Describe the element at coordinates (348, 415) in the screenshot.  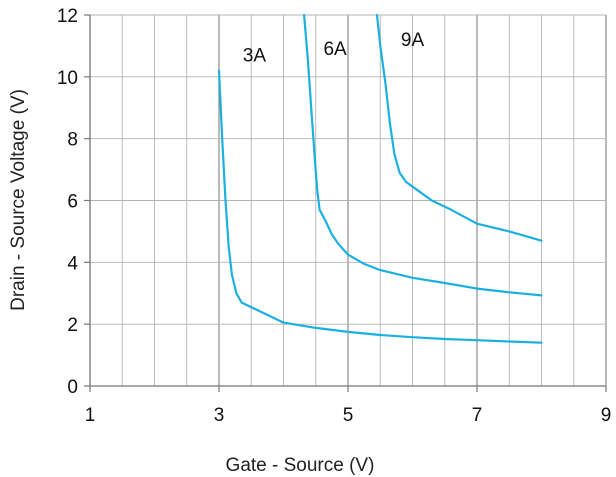
I see `x-tick-label: 5` at that location.